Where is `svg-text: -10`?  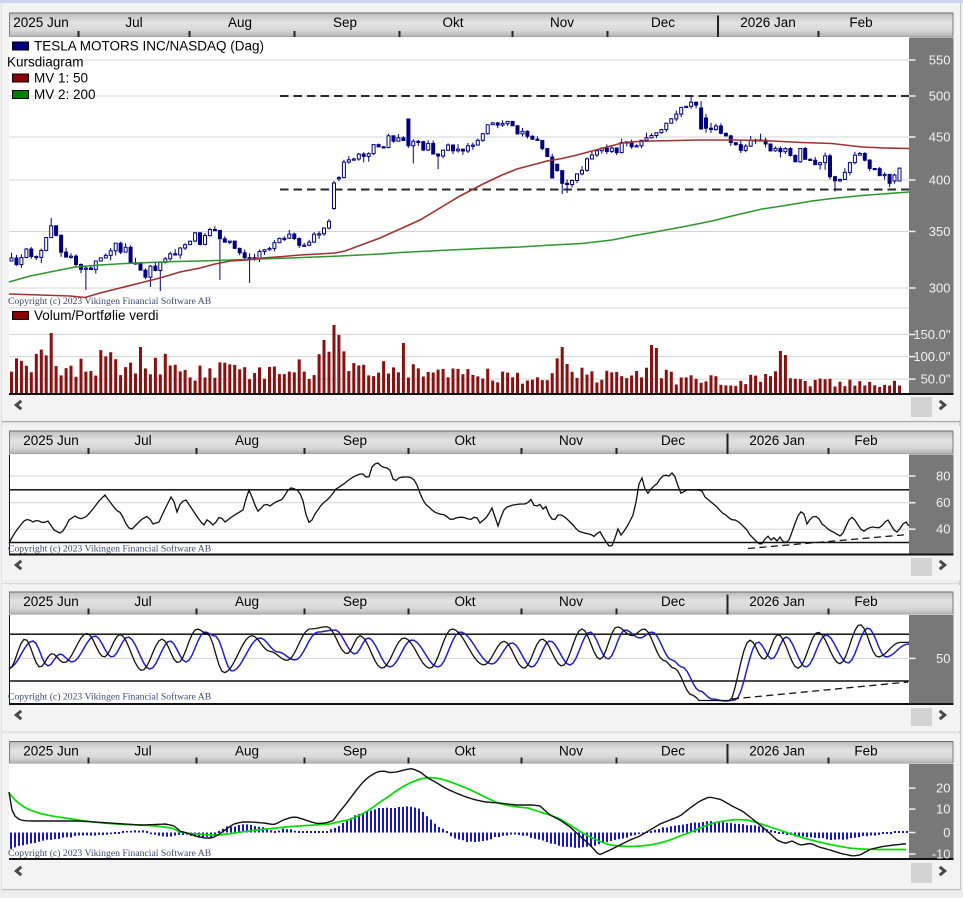
svg-text: -10 is located at coordinates (941, 854).